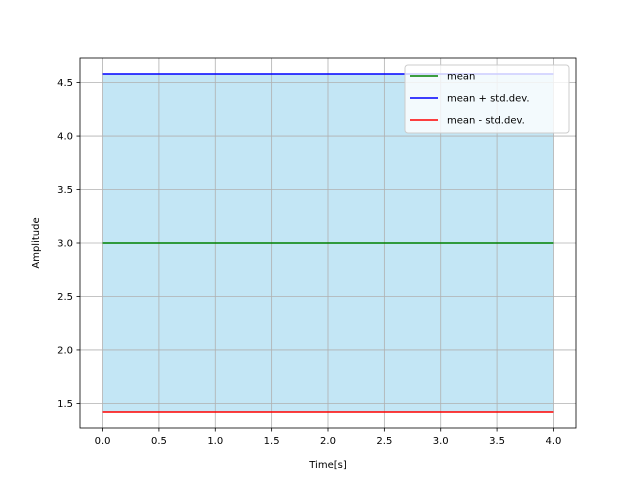 This screenshot has width=640, height=484. I want to click on y-tick-label: 2.5, so click(65, 297).